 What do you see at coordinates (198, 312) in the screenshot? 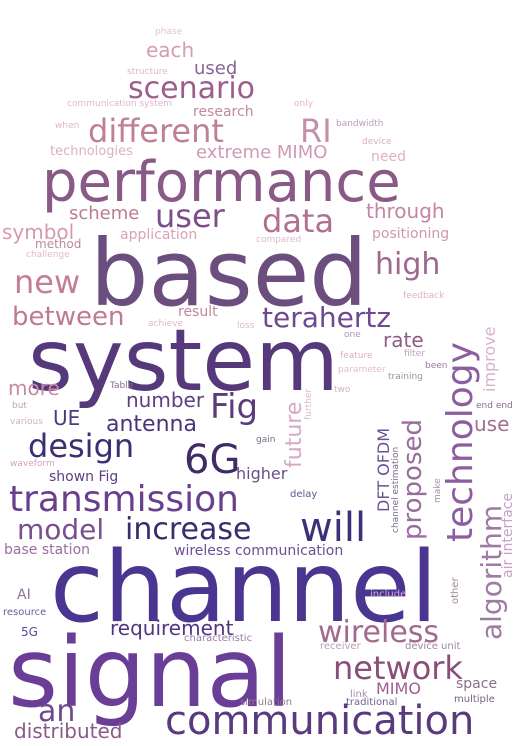
I see `word: result` at bounding box center [198, 312].